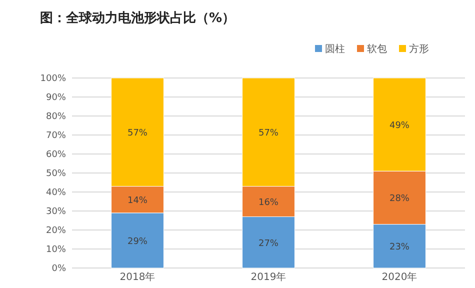  What do you see at coordinates (53, 79) in the screenshot?
I see `y-tick-label: 100%` at bounding box center [53, 79].